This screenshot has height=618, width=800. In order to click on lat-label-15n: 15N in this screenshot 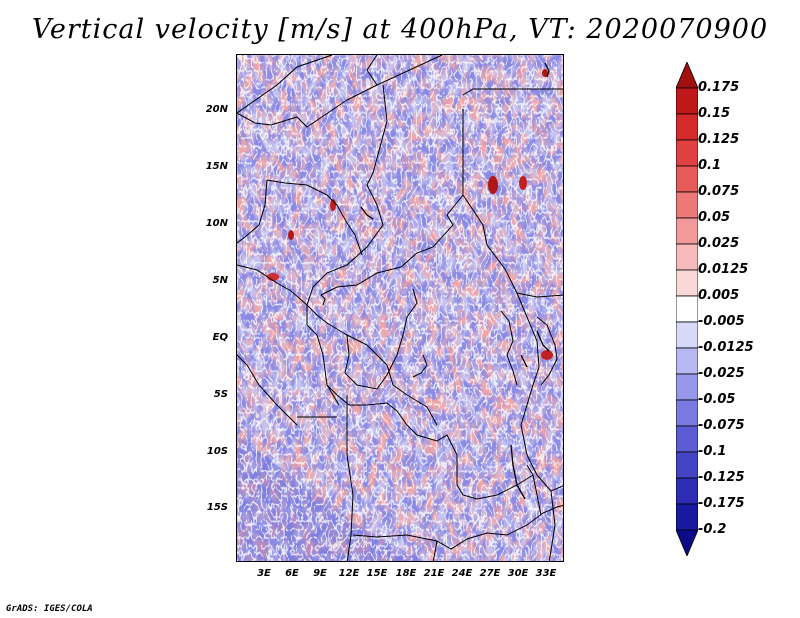, I will do `click(216, 166)`.